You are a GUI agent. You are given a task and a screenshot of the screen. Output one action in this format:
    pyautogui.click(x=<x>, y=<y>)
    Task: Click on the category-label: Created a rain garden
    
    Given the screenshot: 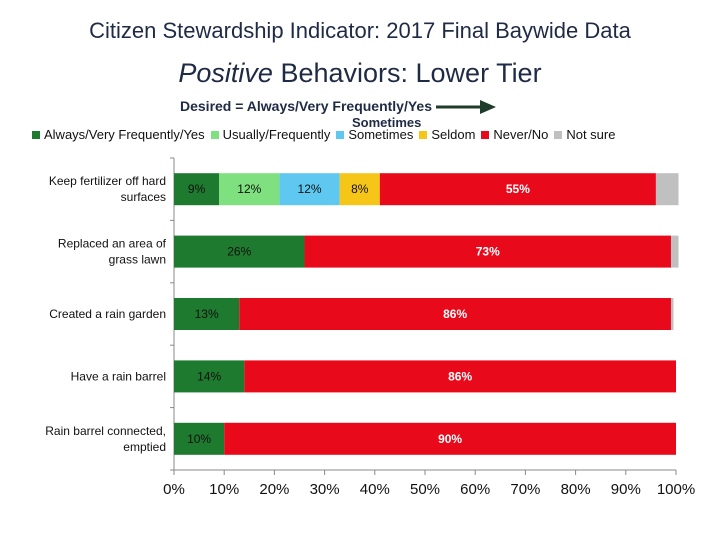 What is the action you would take?
    pyautogui.click(x=107, y=314)
    